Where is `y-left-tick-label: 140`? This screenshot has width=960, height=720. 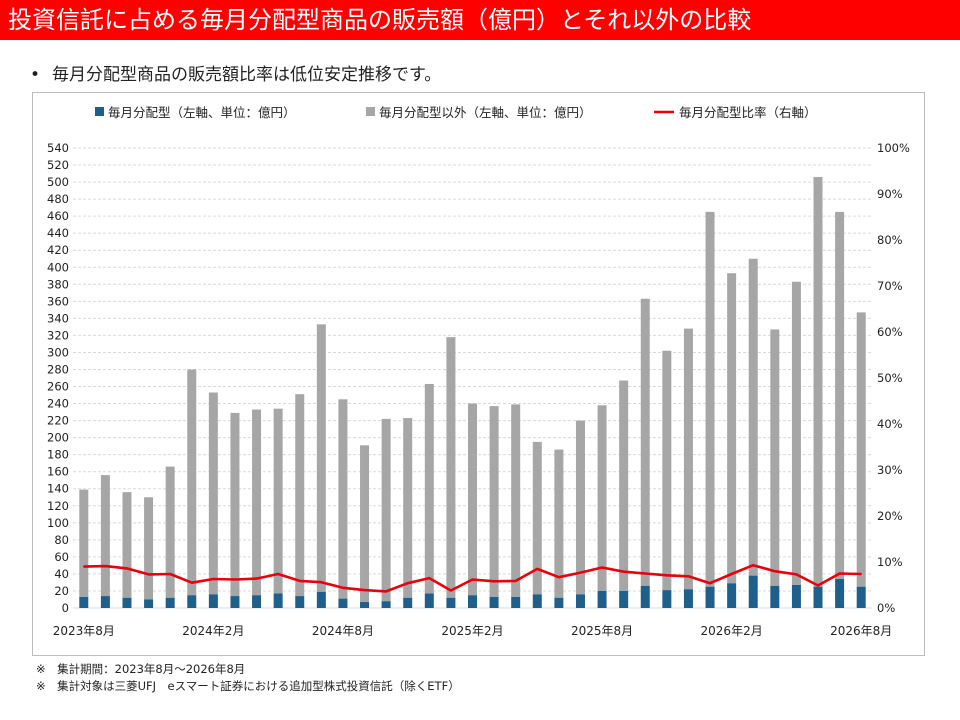
y-left-tick-label: 140 is located at coordinates (58, 489).